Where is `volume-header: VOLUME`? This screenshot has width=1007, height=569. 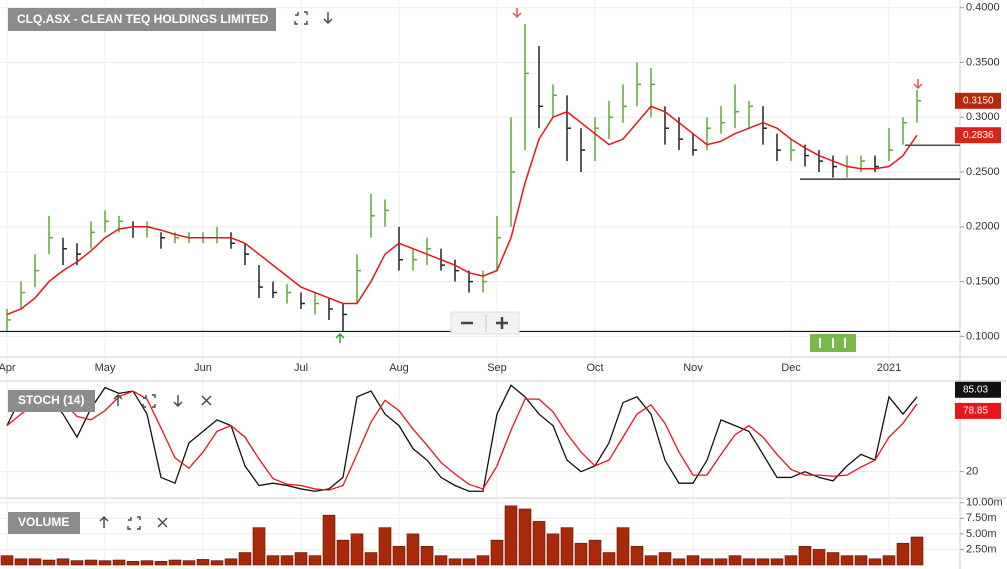
volume-header: VOLUME is located at coordinates (88, 523).